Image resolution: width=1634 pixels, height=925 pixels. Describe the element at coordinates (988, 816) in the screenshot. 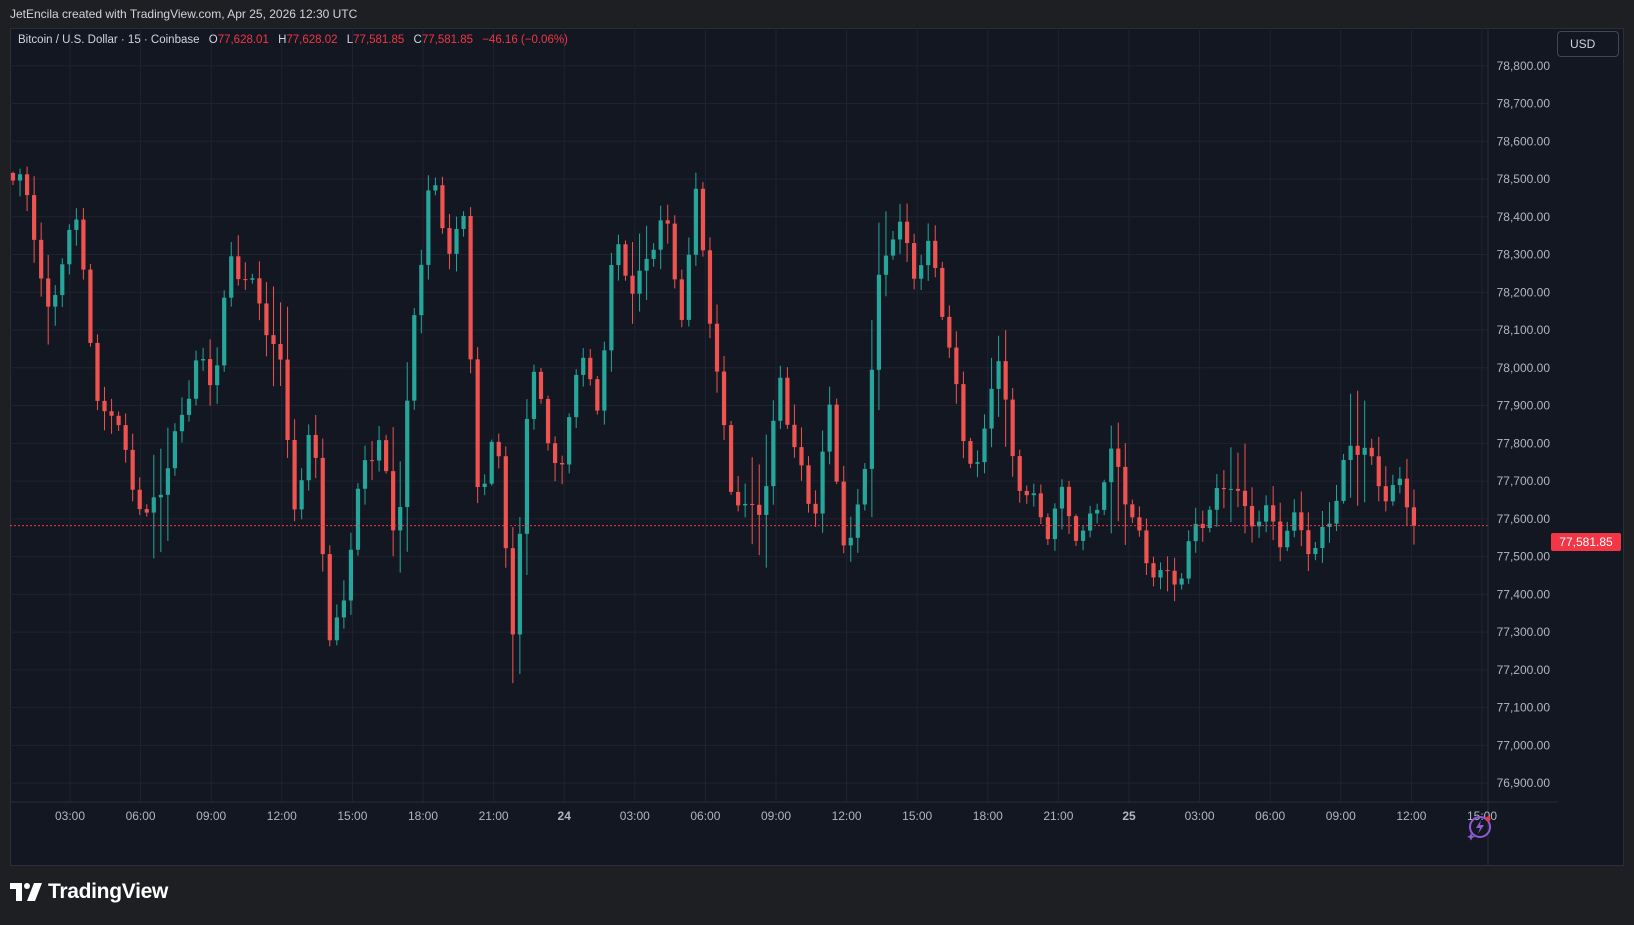

I see `time-tick-label: 18:00` at that location.